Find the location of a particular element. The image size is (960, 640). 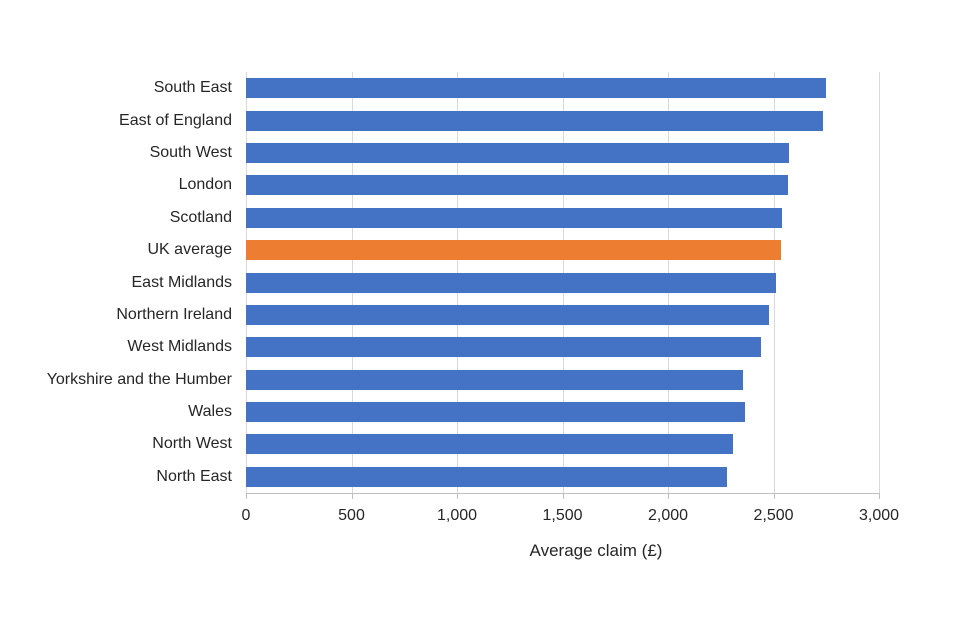

category-label-north-west: North West is located at coordinates (192, 444).